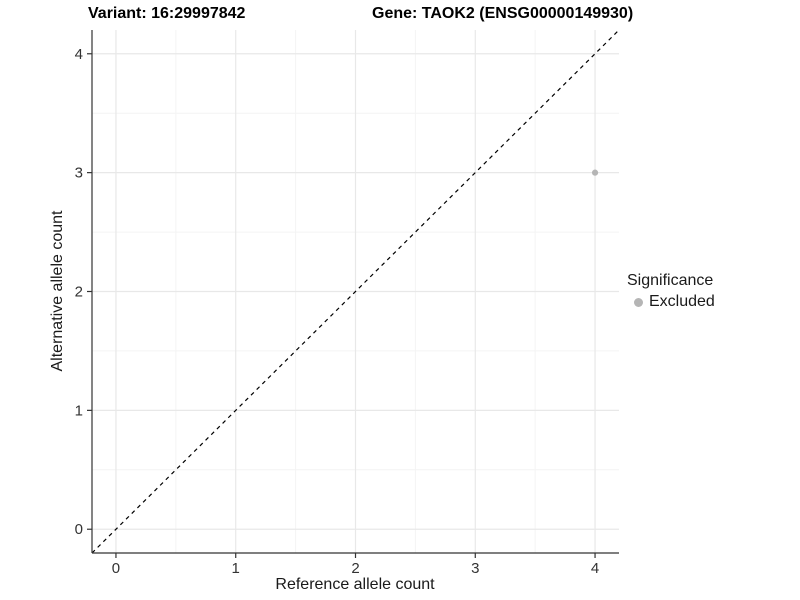  Describe the element at coordinates (355, 568) in the screenshot. I see `x-tick-label: 2` at that location.